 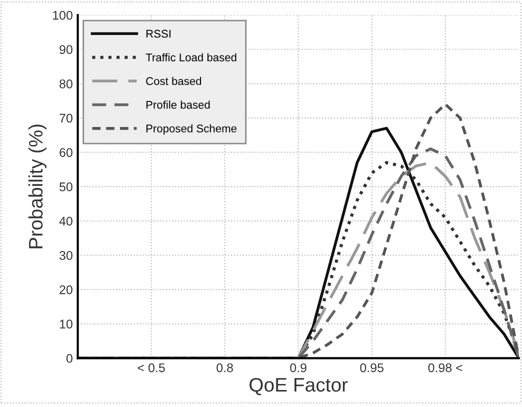 I want to click on y-tick-label: 10, so click(x=66, y=324).